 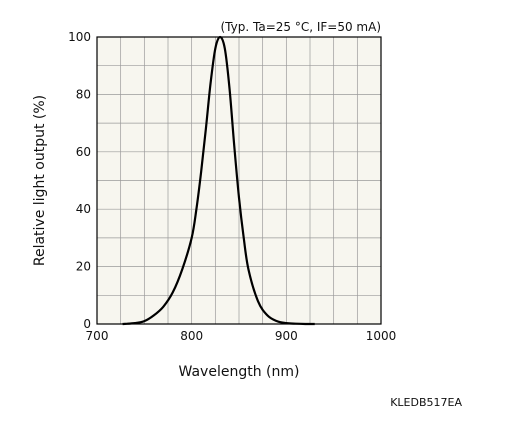 I want to click on x-tick-label: 900, so click(x=286, y=336).